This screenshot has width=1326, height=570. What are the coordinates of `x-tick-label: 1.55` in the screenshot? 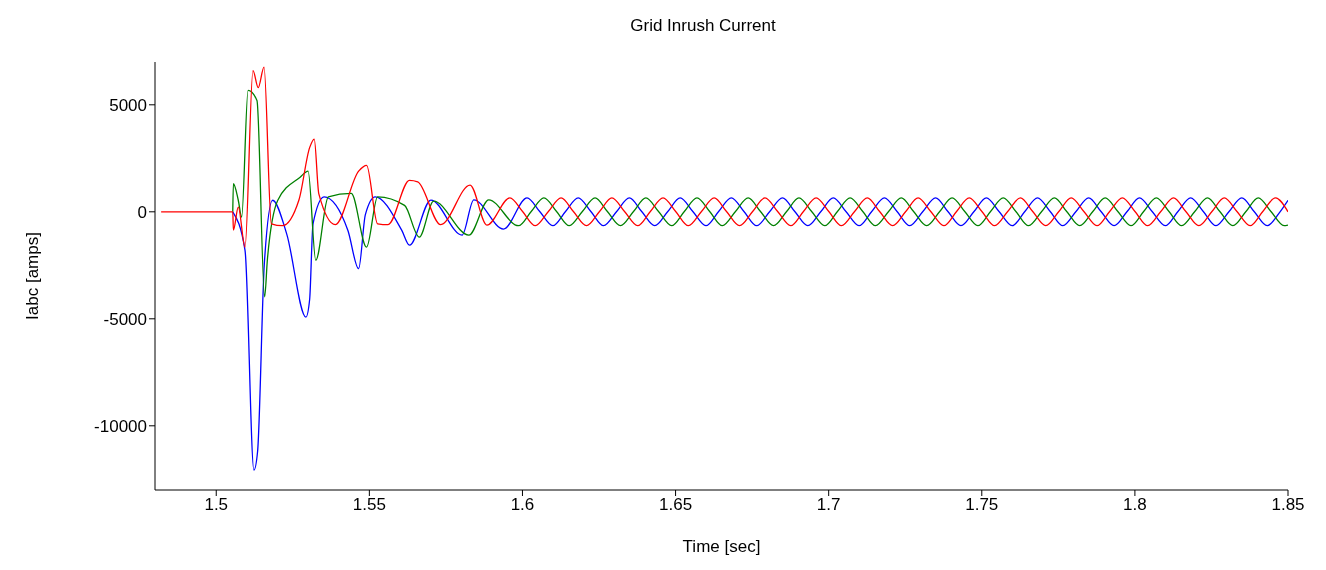 It's located at (369, 505).